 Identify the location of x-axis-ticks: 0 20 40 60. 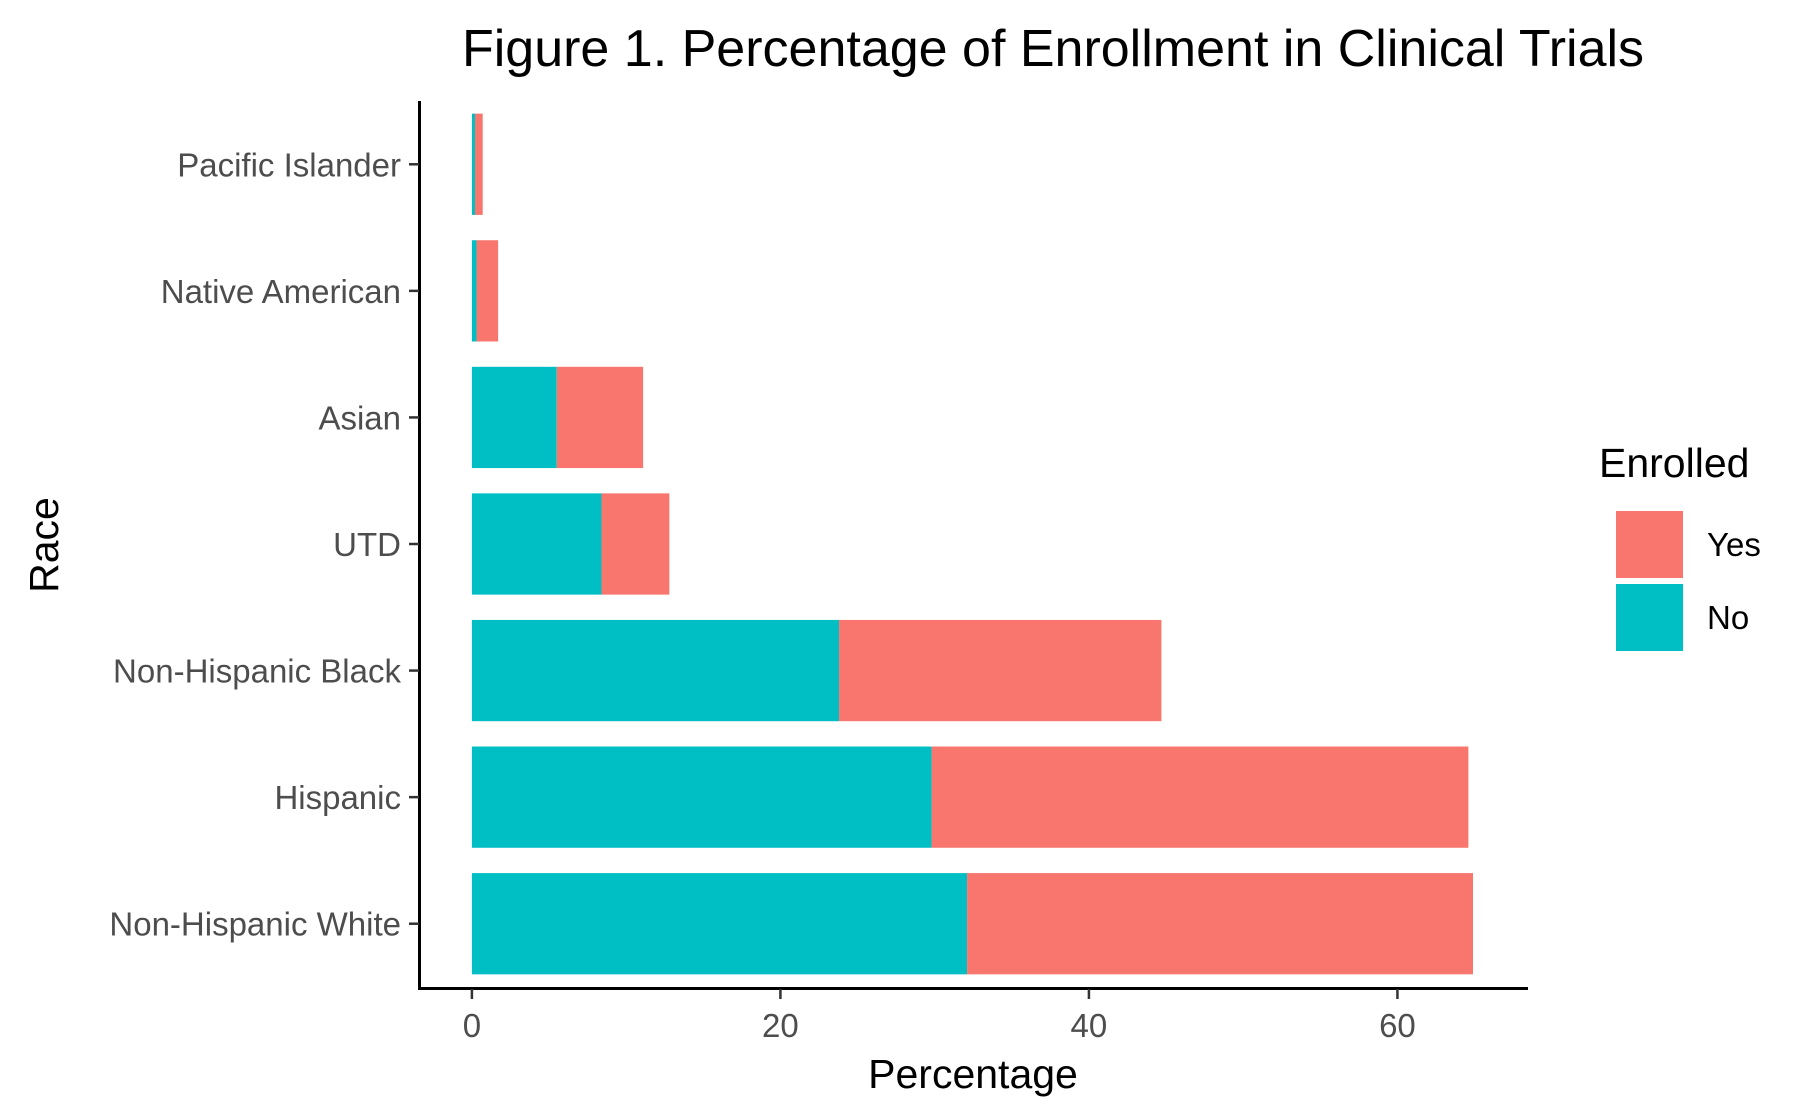
(939, 1016).